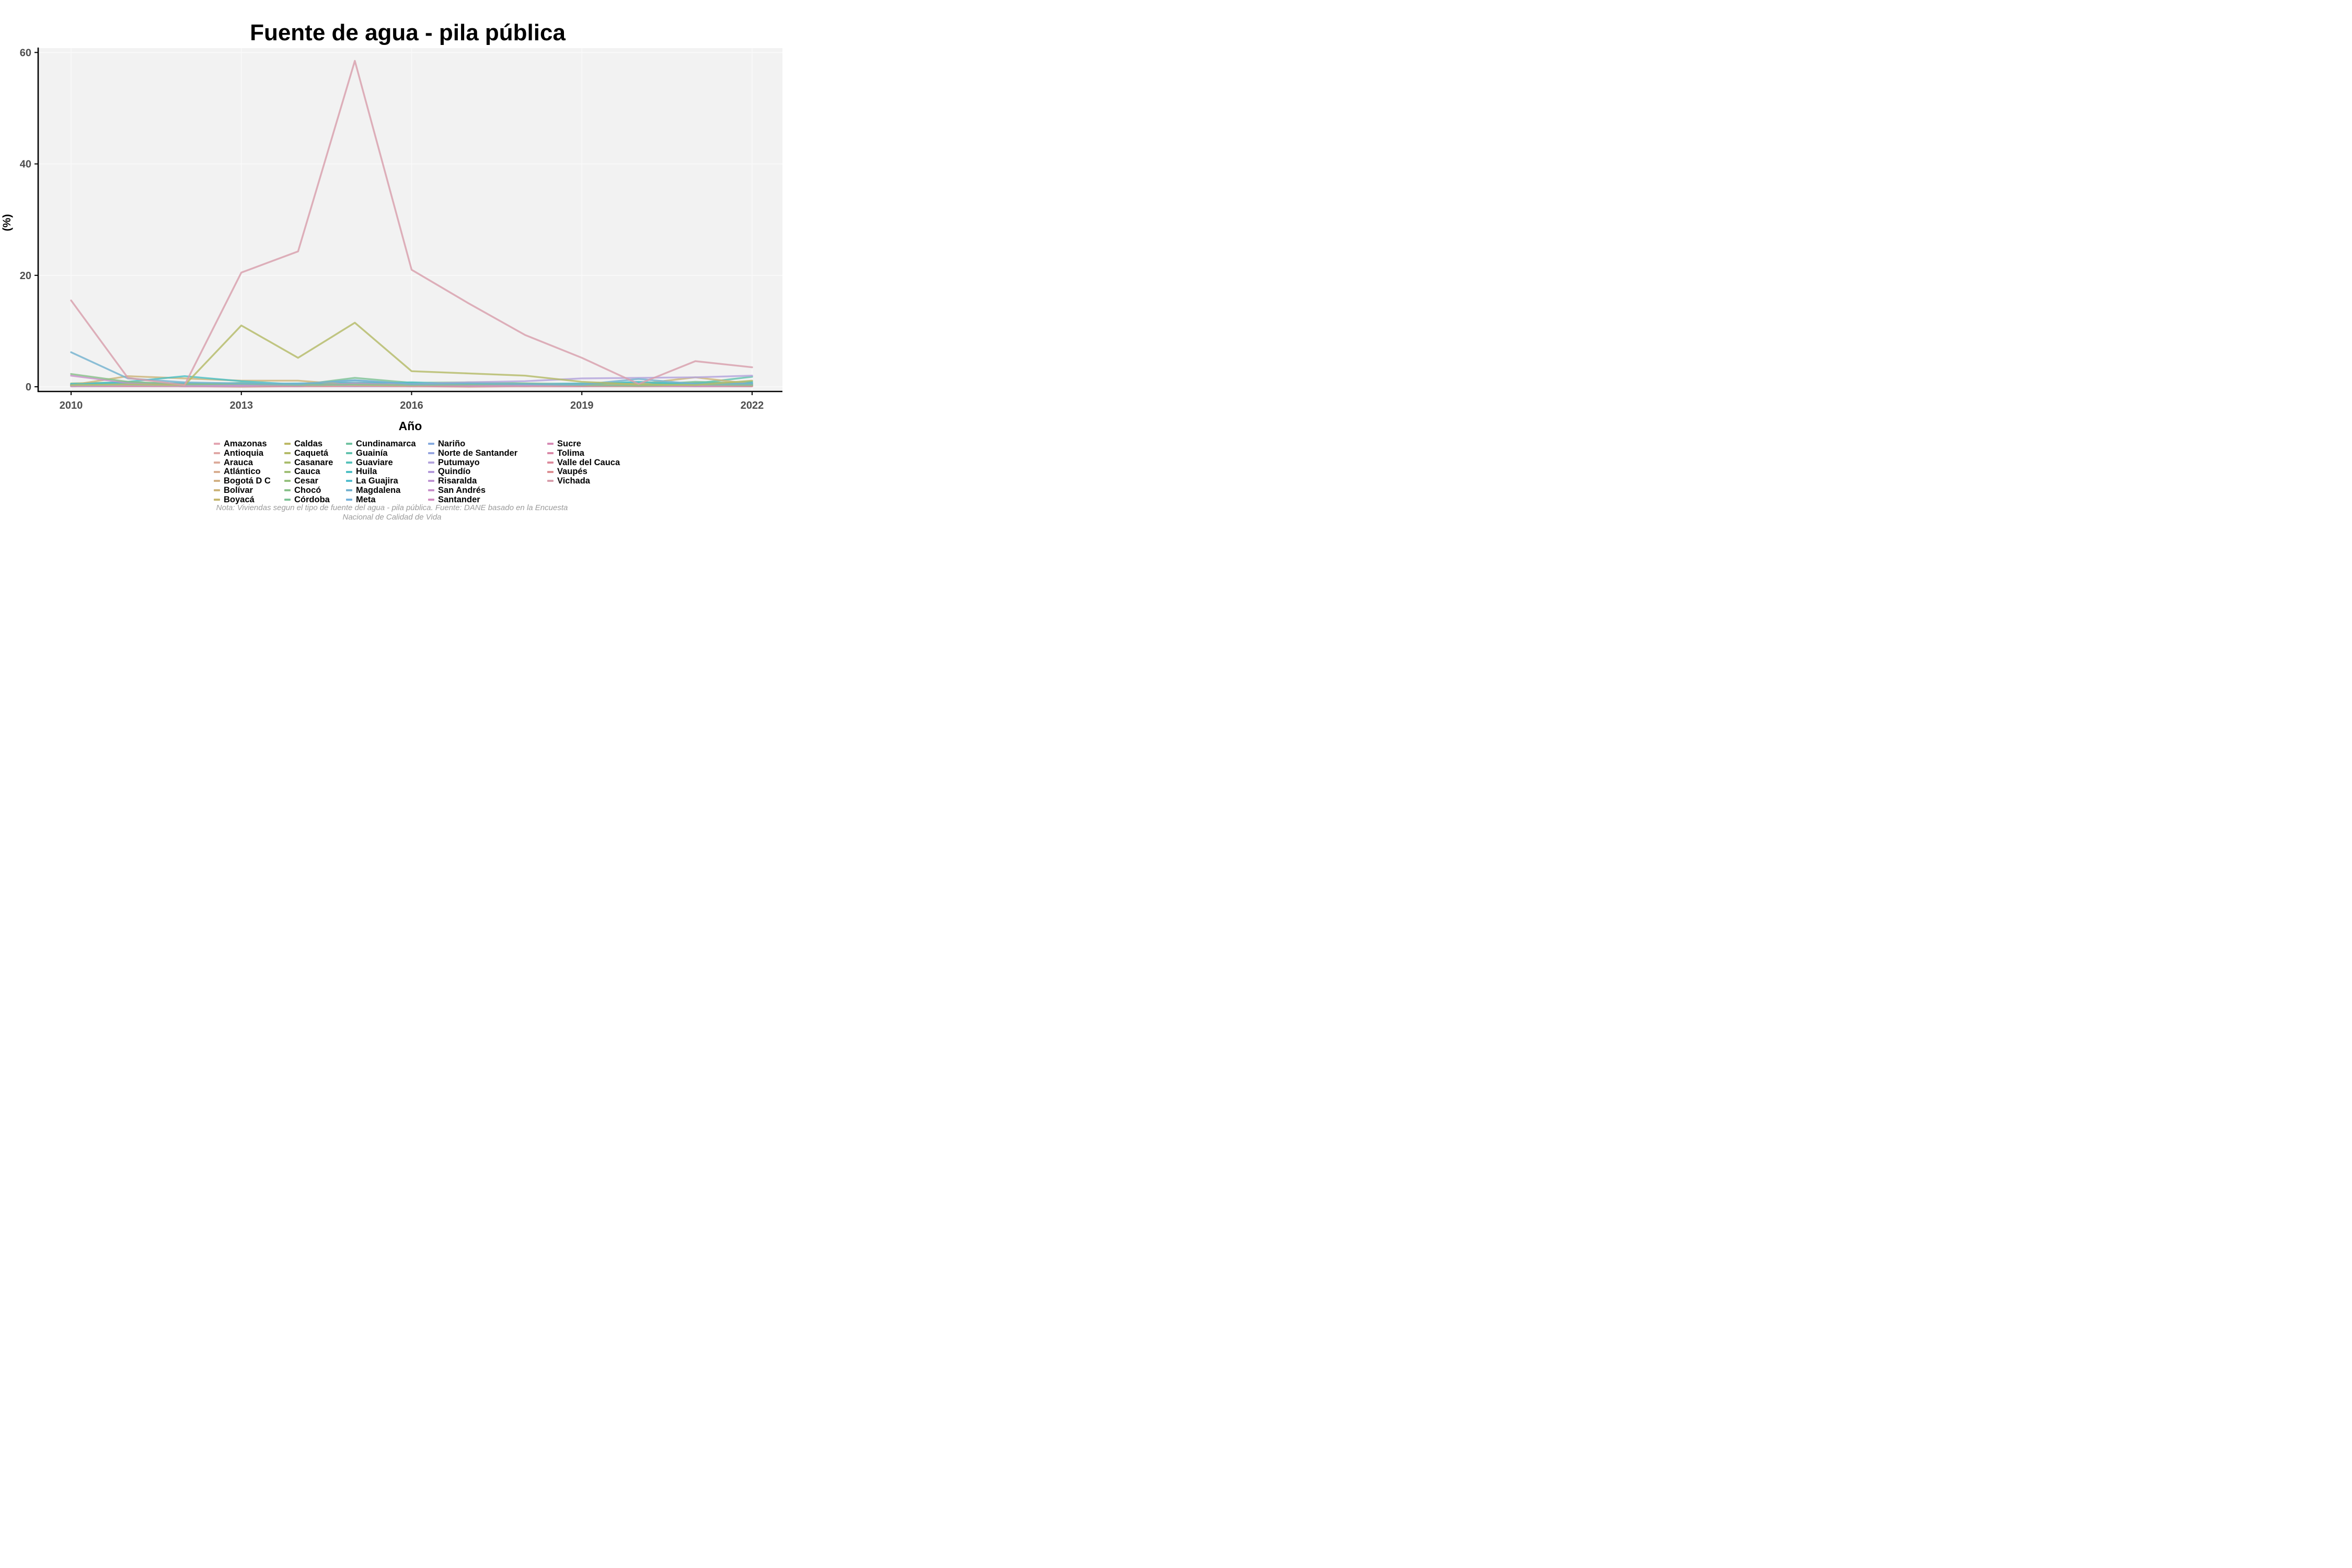 This screenshot has width=2352, height=1568. Describe the element at coordinates (71, 405) in the screenshot. I see `x-tick-label: 2010` at that location.